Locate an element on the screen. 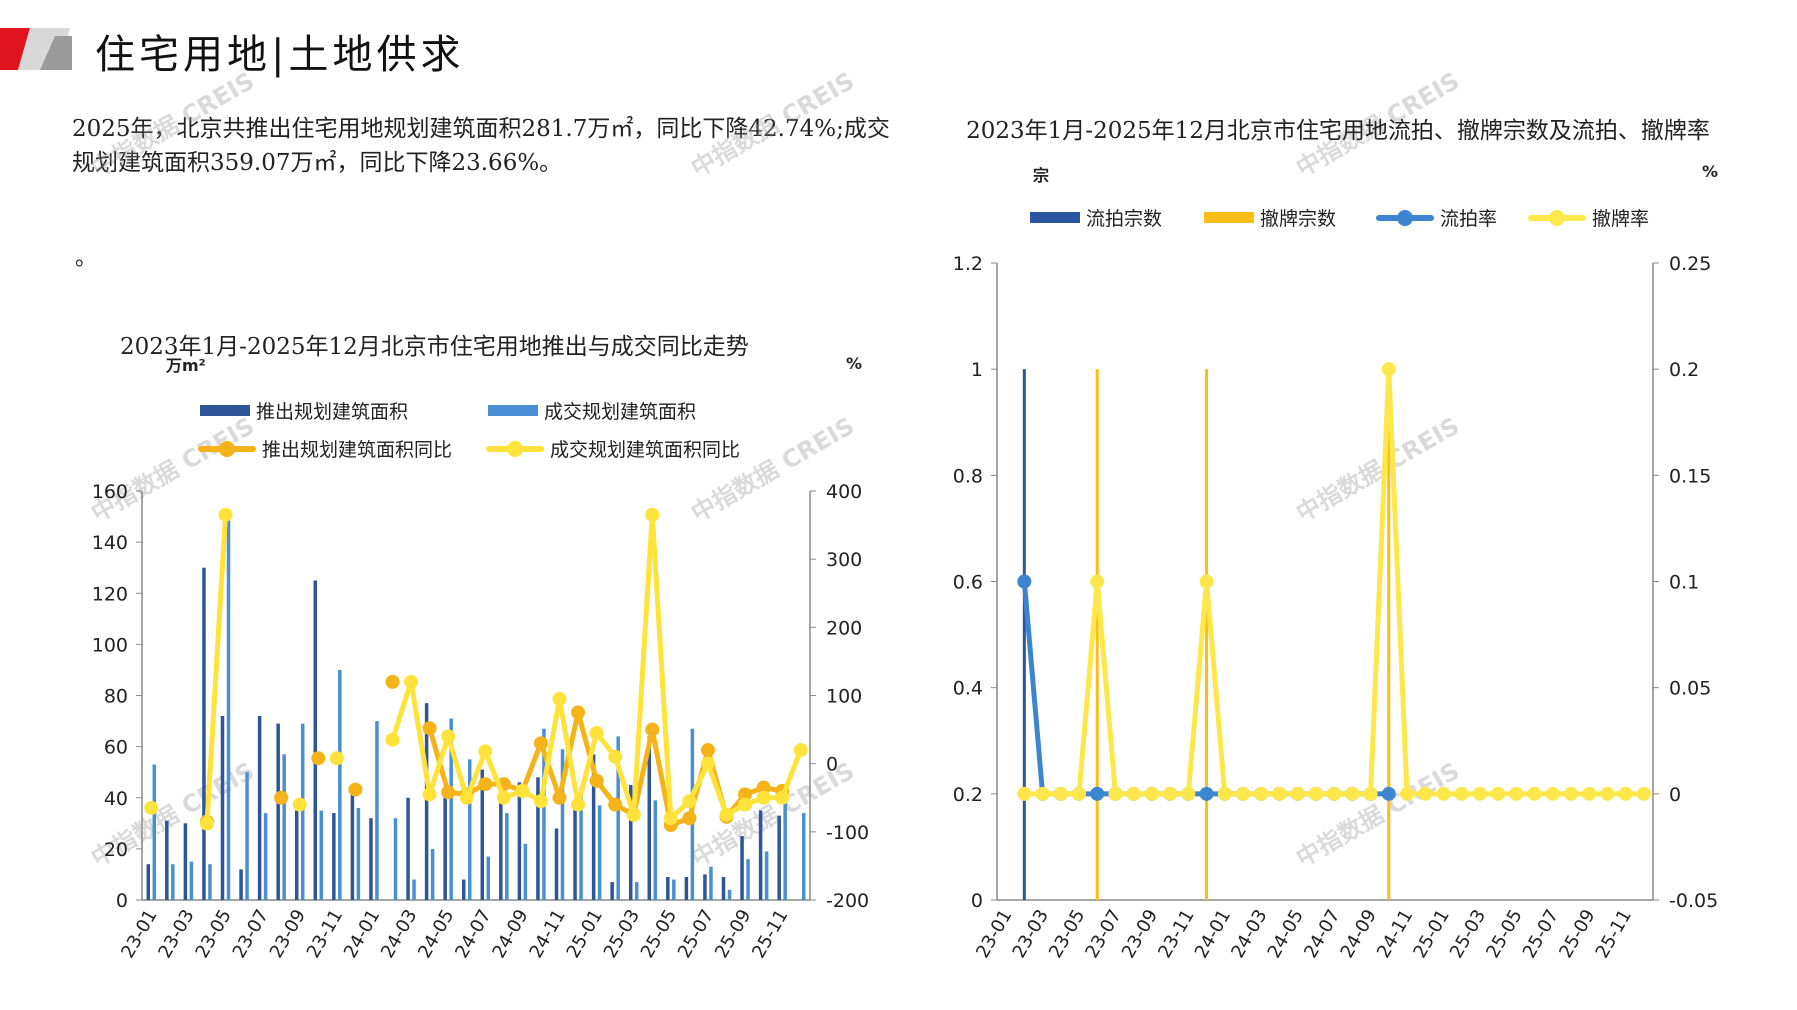 The image size is (1797, 1010). x-tick-label: 25-01 is located at coordinates (1431, 934).